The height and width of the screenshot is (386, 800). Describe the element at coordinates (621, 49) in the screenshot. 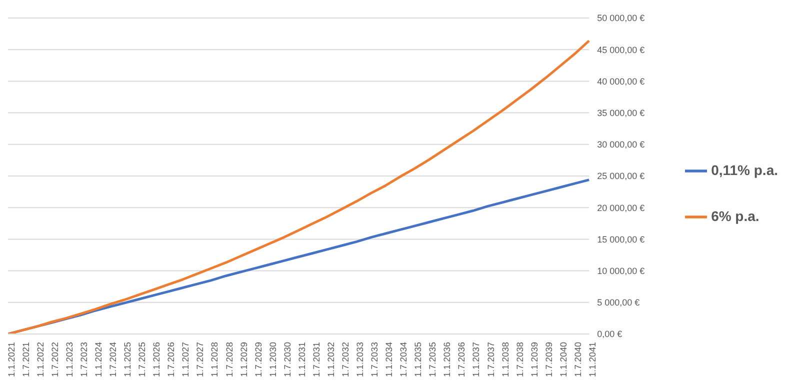

I see `y-tick-label: 45 000,00 €` at that location.